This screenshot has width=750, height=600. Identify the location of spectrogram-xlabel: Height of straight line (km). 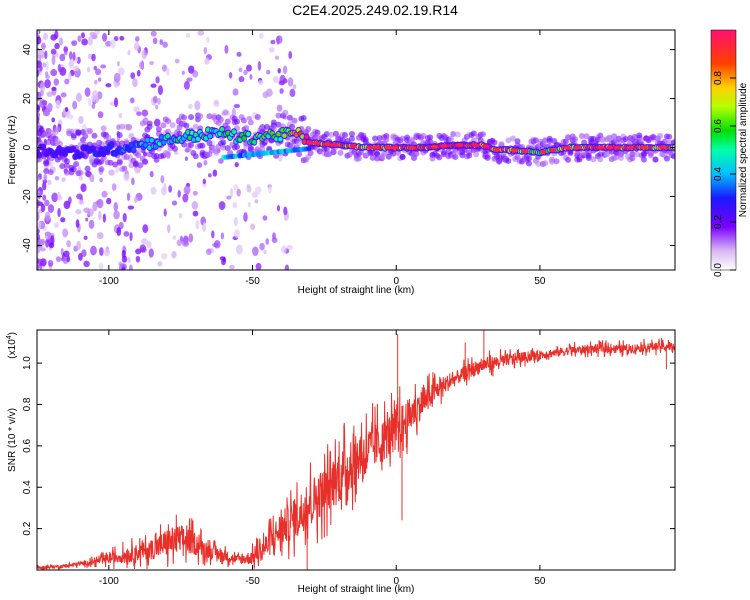
(356, 290).